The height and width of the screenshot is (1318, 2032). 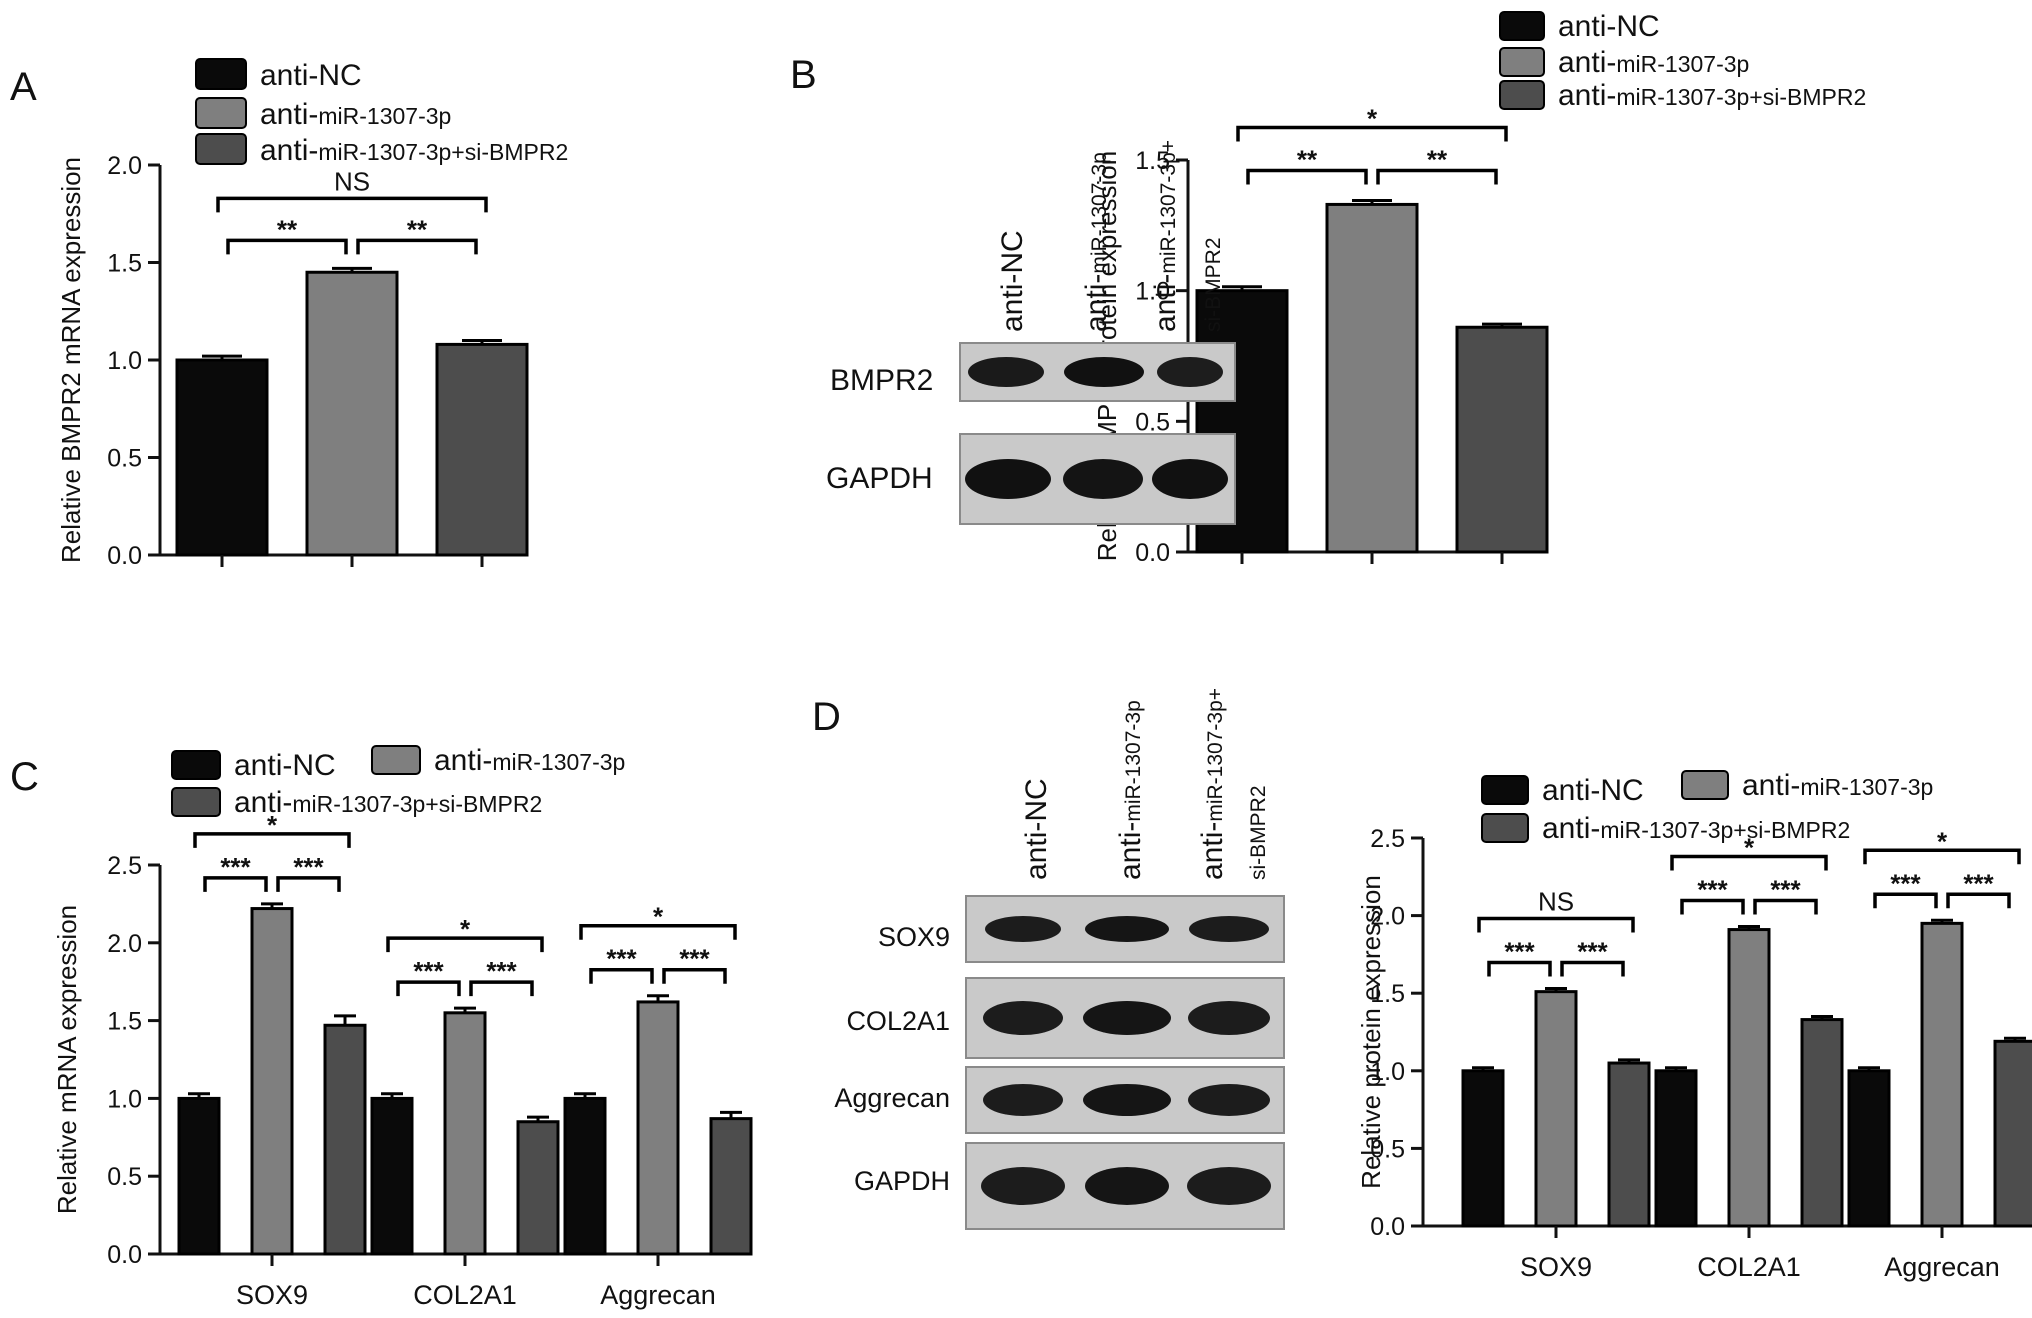 What do you see at coordinates (124, 166) in the screenshot?
I see `y-tick-label: 2.0` at bounding box center [124, 166].